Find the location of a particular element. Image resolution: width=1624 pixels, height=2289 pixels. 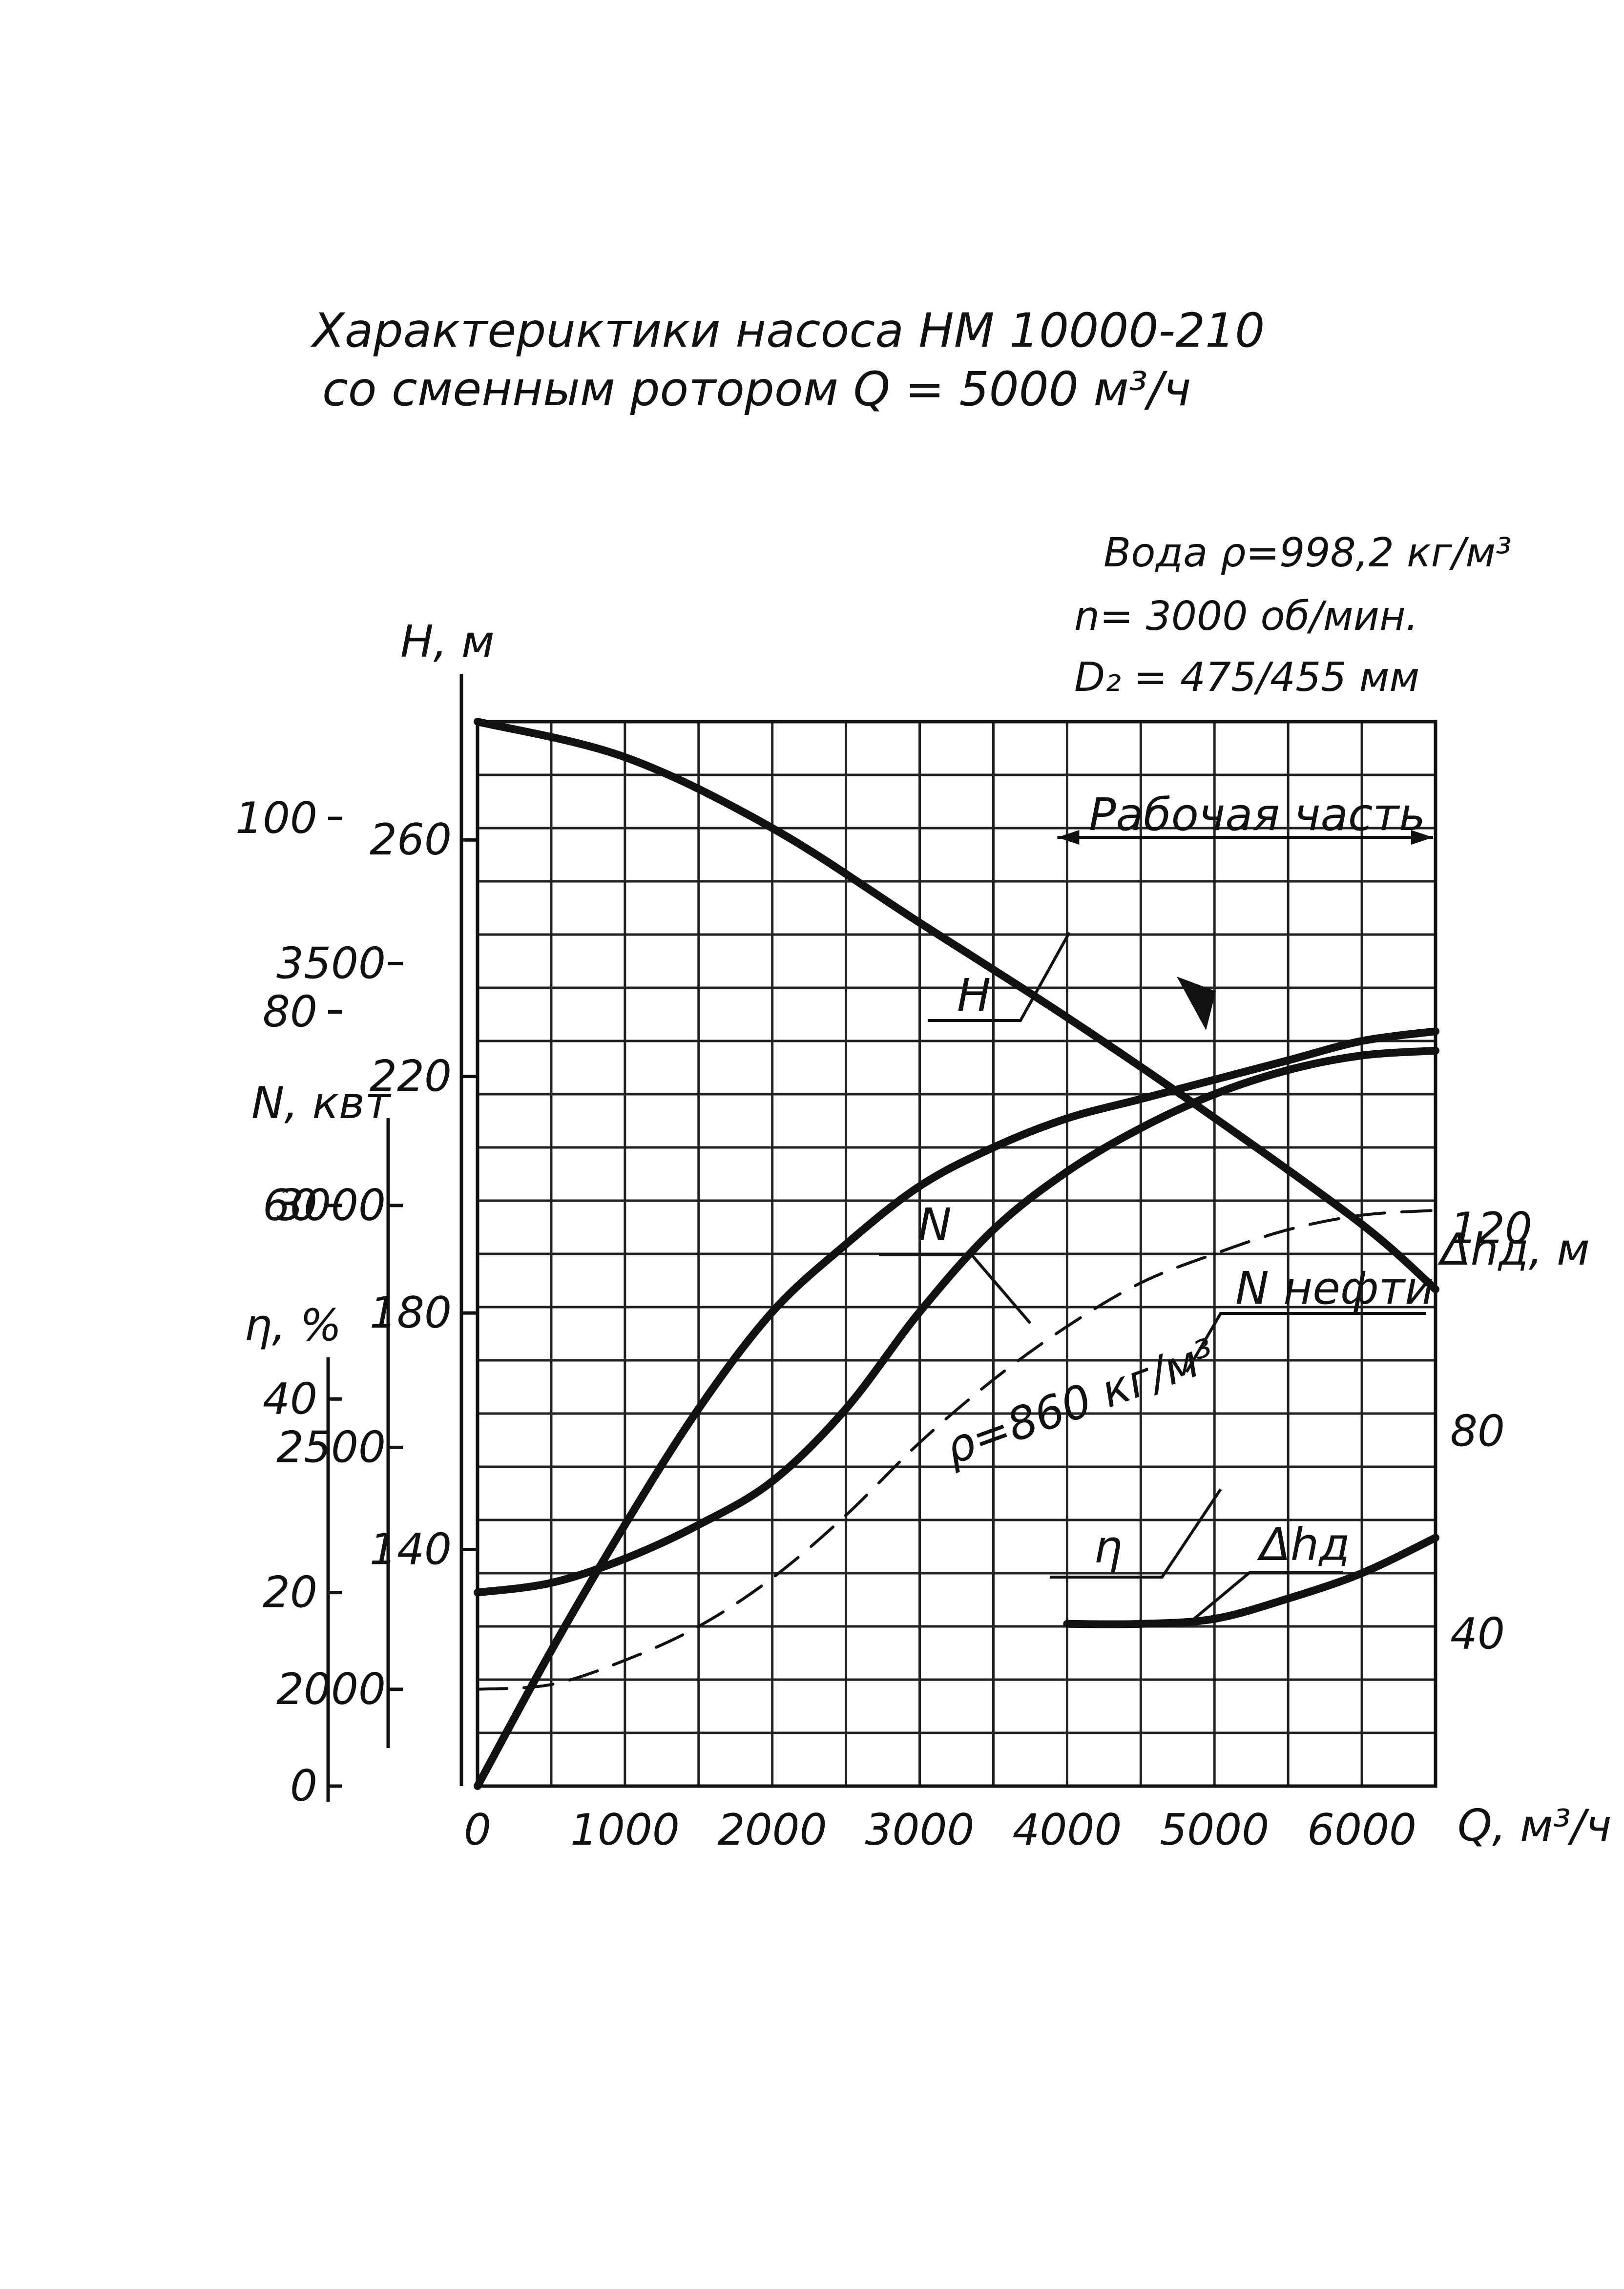

h-tick-label: 220 is located at coordinates (411, 1077).